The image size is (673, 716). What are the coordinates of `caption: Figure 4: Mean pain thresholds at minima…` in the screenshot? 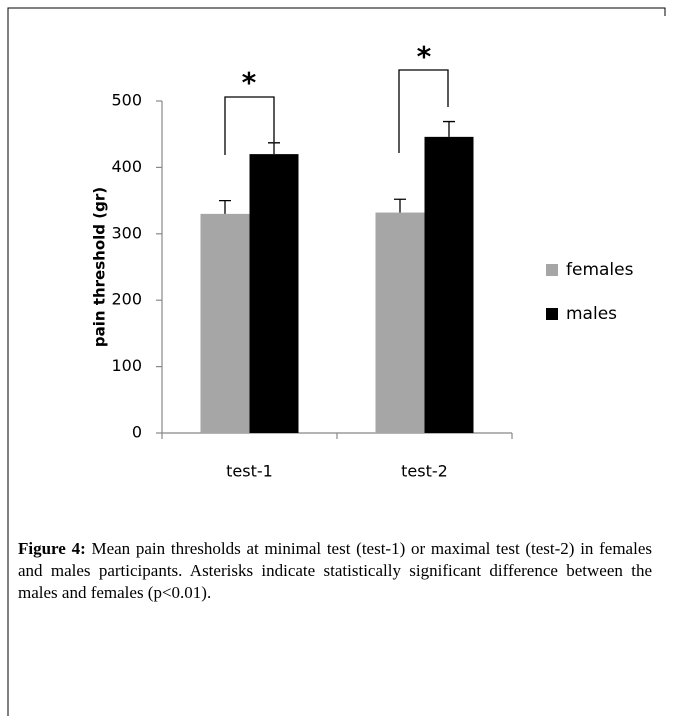 It's located at (335, 571).